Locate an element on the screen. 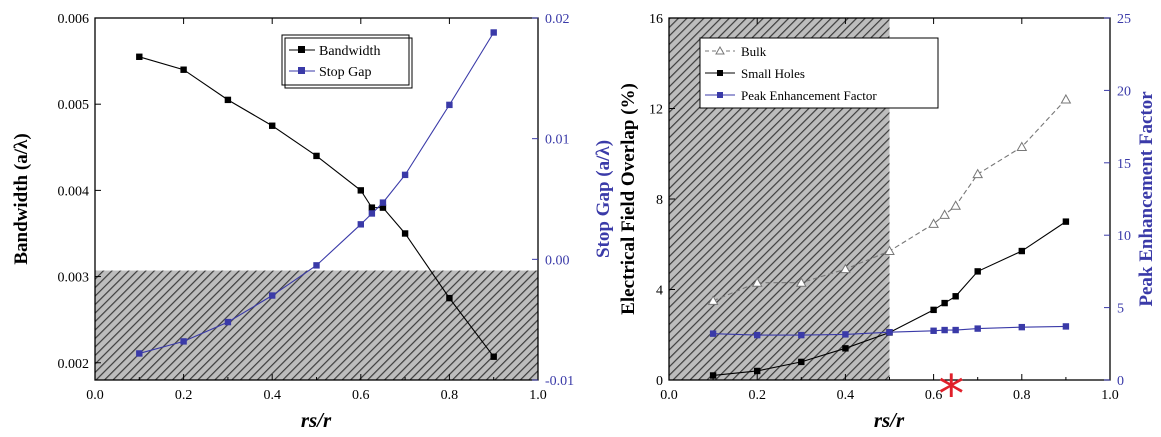 The height and width of the screenshot is (437, 1161). left-x-axis-title: rs/r is located at coordinates (316, 420).